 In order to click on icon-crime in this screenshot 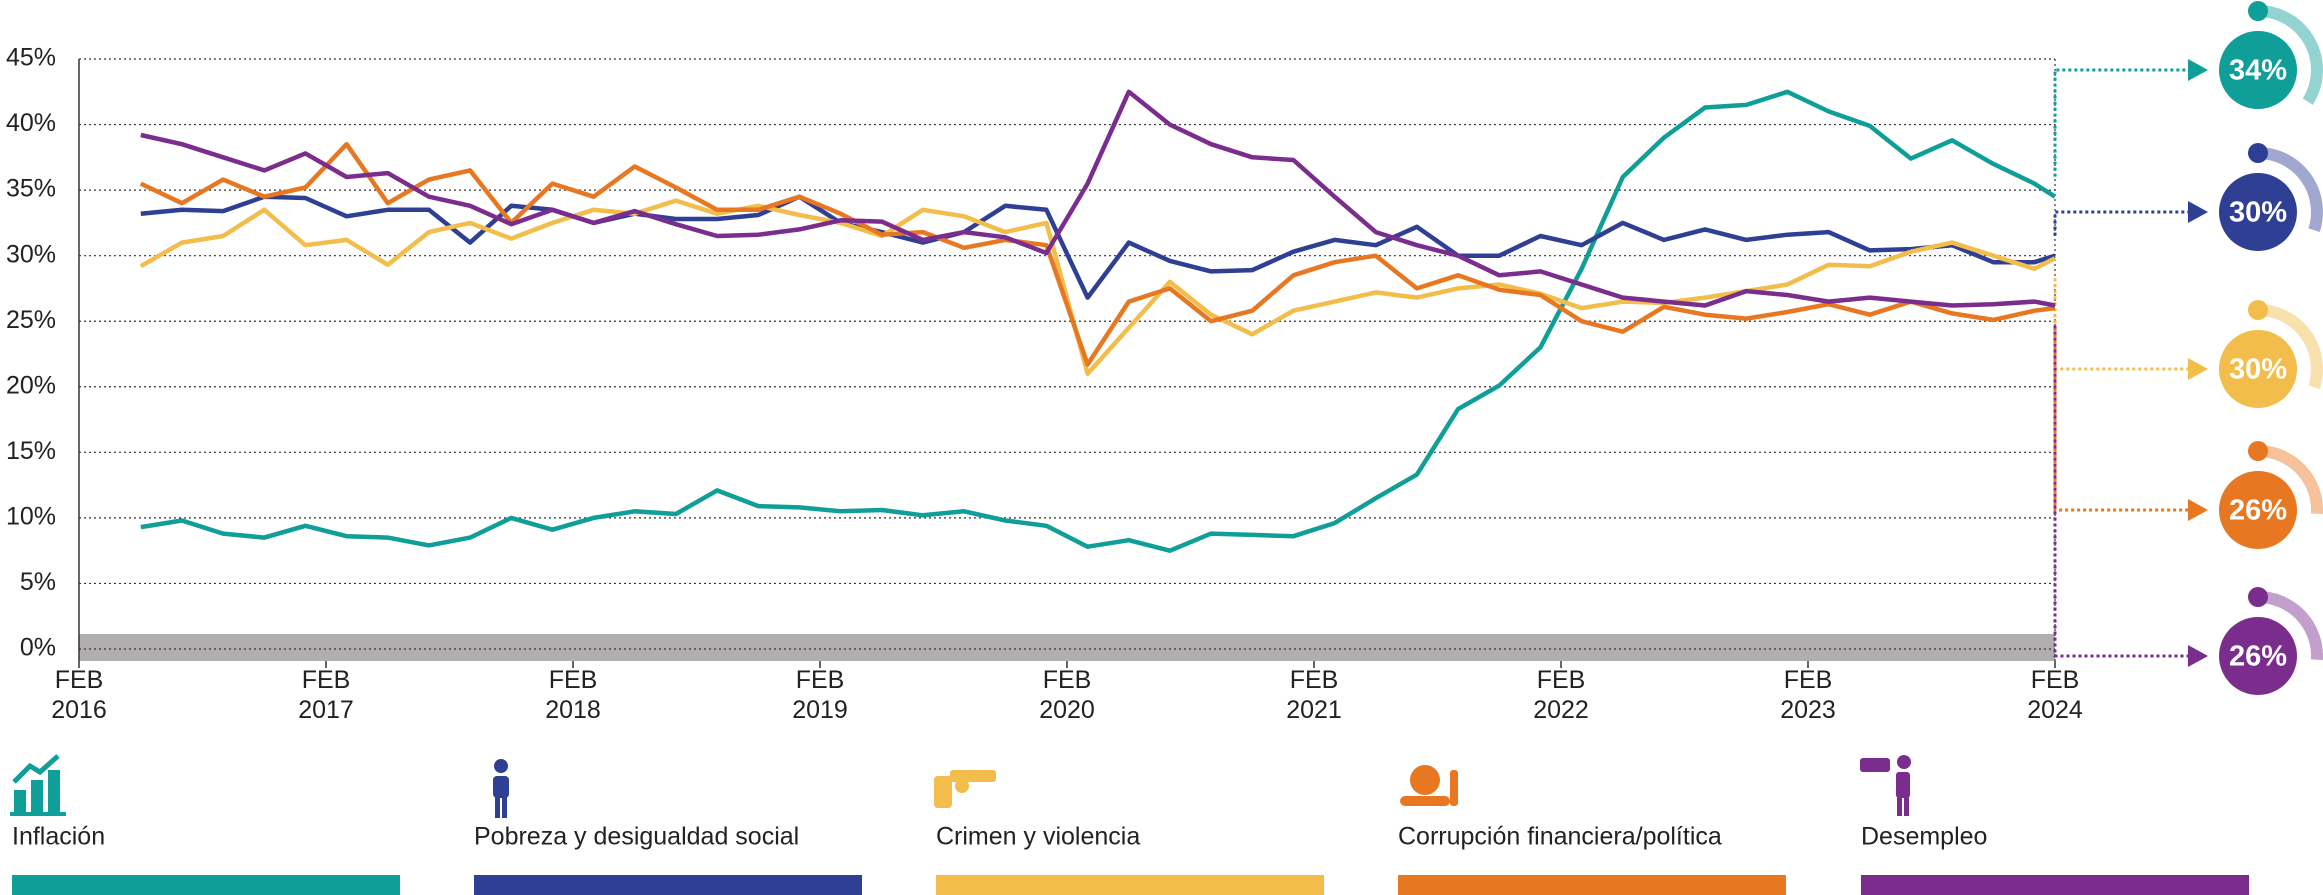, I will do `click(965, 789)`.